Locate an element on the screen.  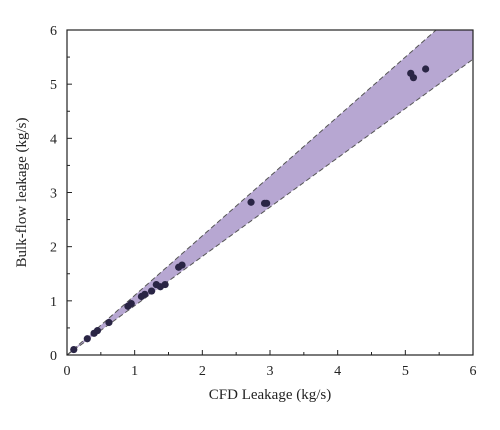
x-tick-label: 4 is located at coordinates (337, 371).